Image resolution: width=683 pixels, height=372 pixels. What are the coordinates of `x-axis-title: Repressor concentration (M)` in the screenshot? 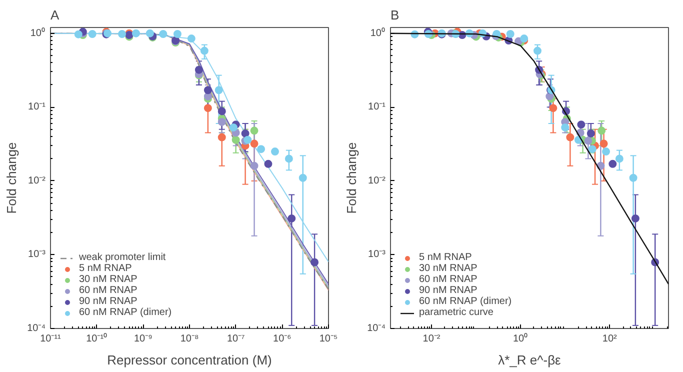 It's located at (189, 360).